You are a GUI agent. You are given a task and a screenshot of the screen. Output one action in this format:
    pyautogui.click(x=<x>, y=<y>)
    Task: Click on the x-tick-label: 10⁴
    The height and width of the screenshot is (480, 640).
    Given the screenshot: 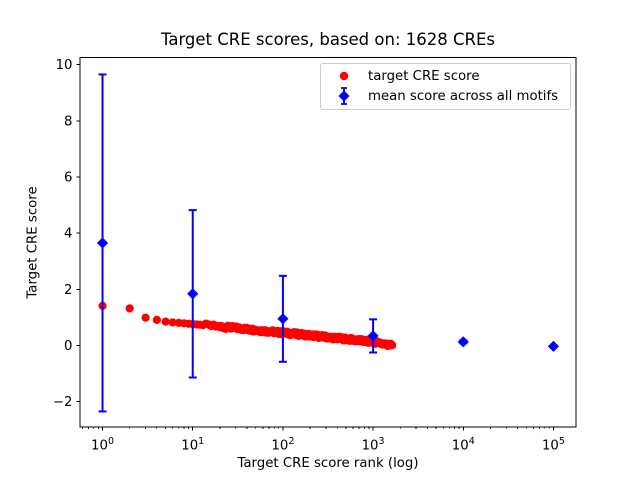 What is the action you would take?
    pyautogui.click(x=463, y=445)
    